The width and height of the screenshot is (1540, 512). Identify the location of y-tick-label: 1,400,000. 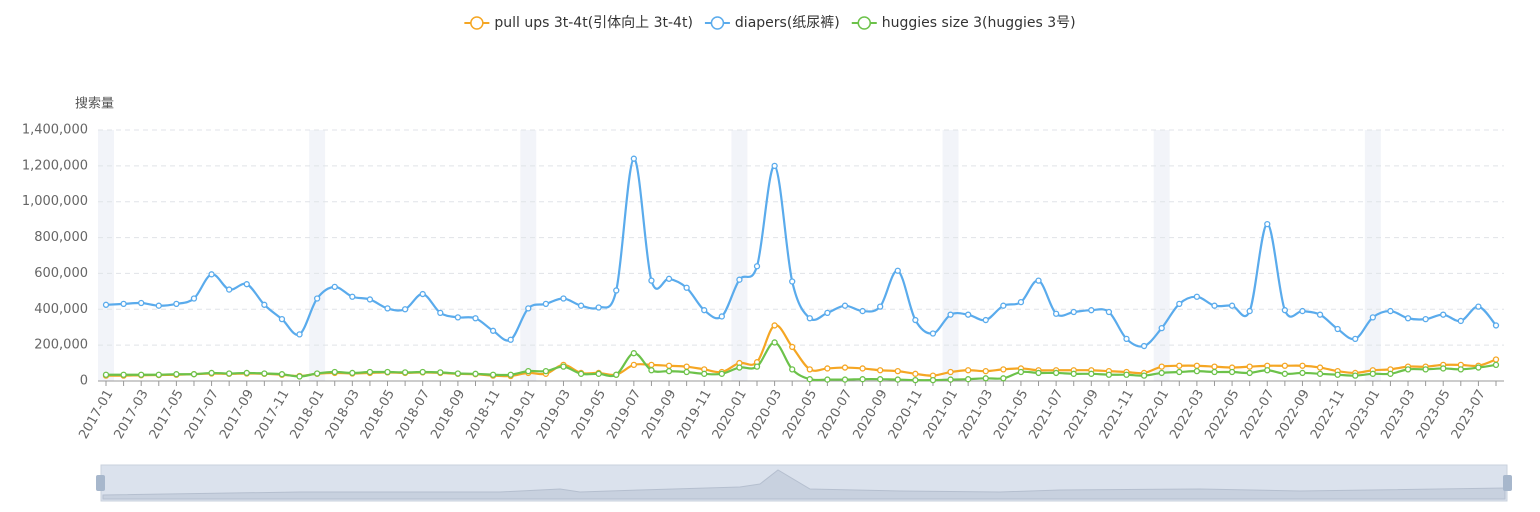
(55, 130).